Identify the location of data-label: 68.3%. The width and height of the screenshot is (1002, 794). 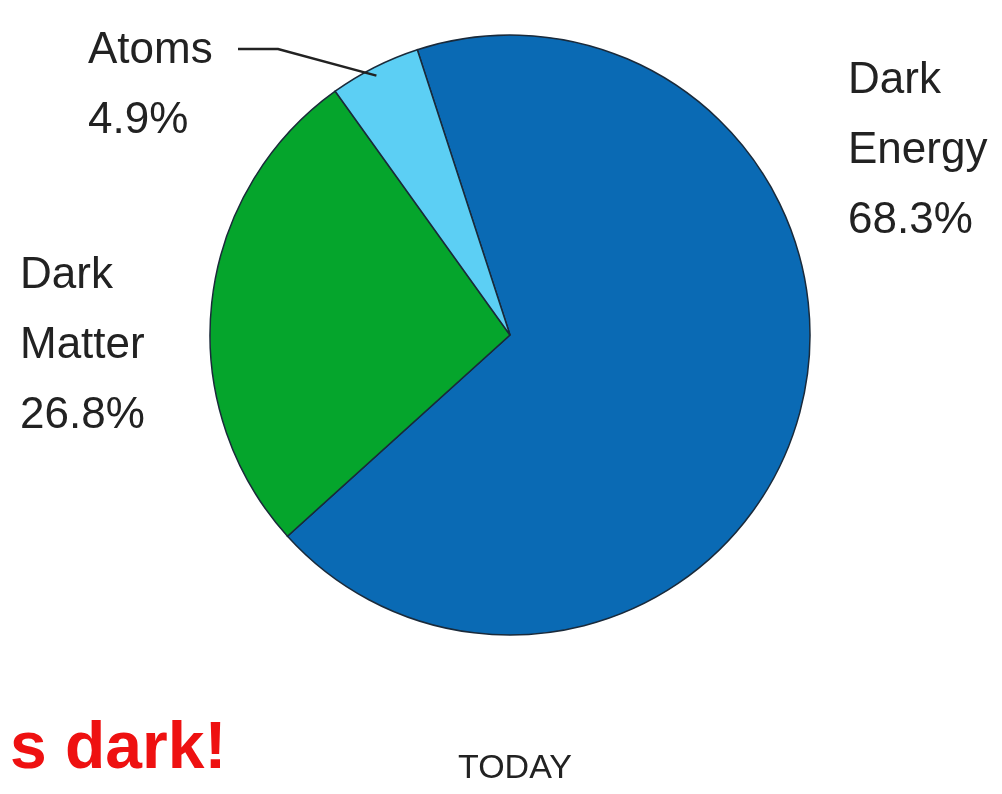
(910, 217).